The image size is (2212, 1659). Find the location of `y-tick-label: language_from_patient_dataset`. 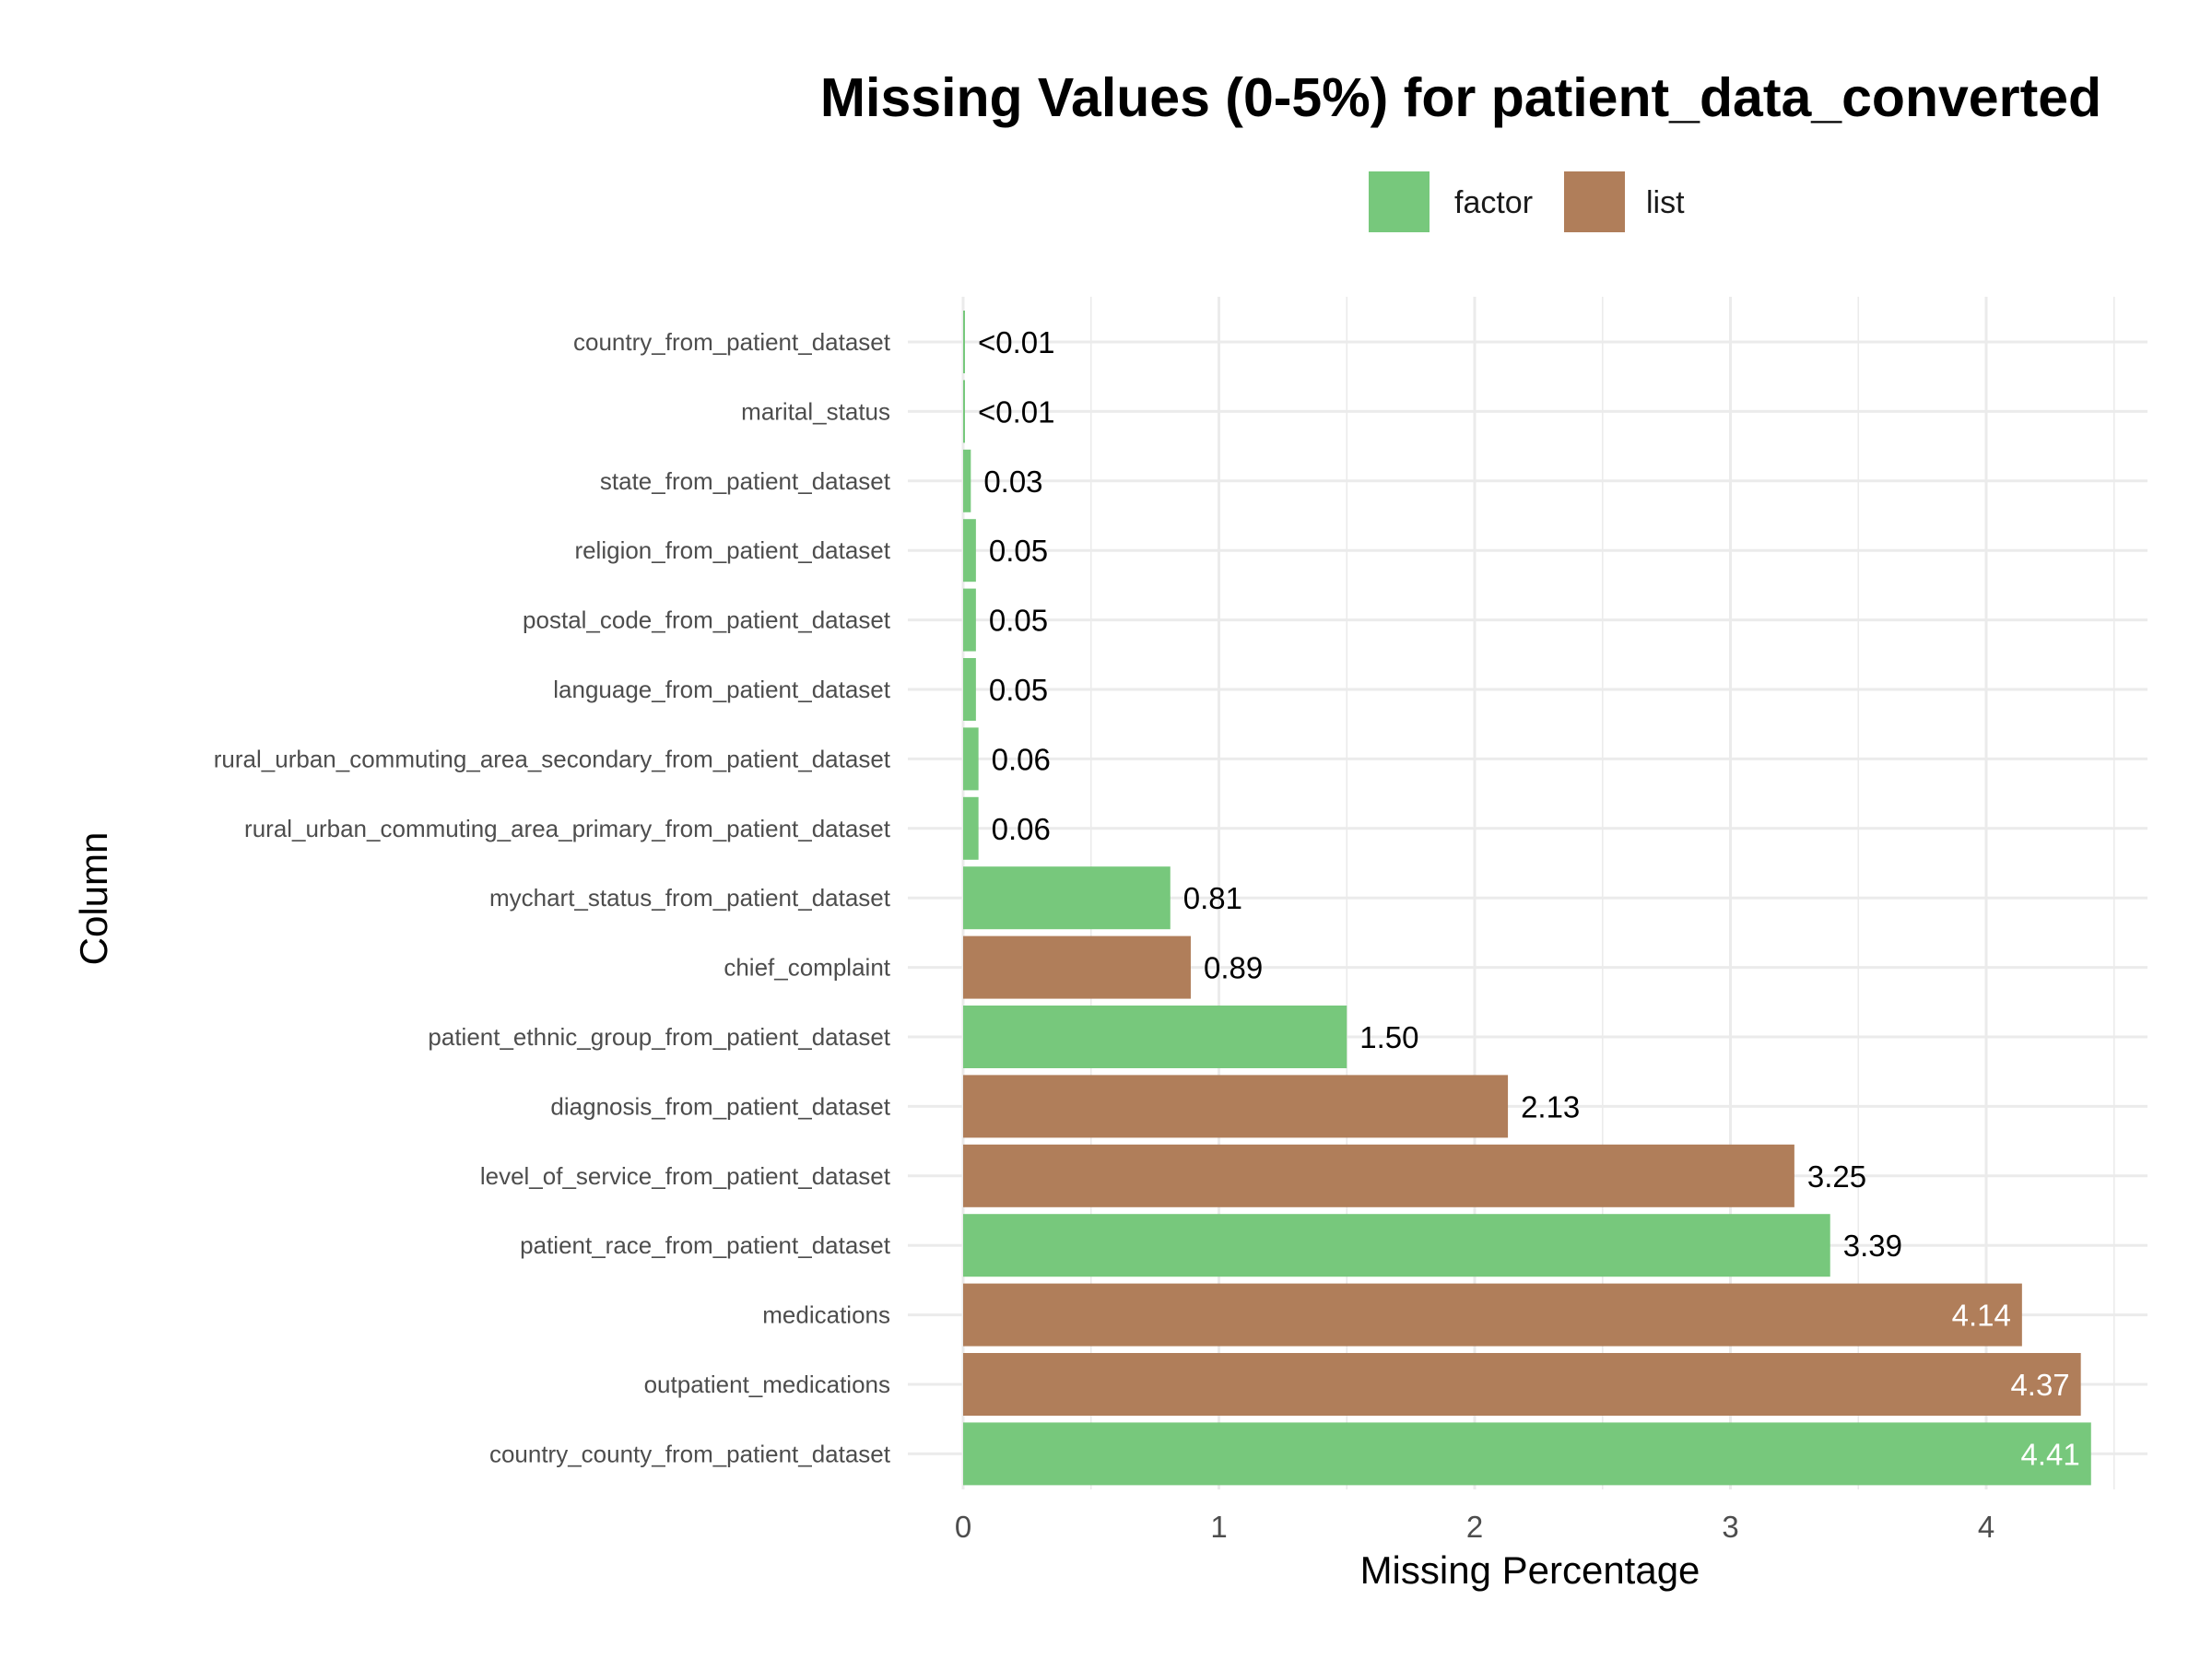

y-tick-label: language_from_patient_dataset is located at coordinates (722, 689).